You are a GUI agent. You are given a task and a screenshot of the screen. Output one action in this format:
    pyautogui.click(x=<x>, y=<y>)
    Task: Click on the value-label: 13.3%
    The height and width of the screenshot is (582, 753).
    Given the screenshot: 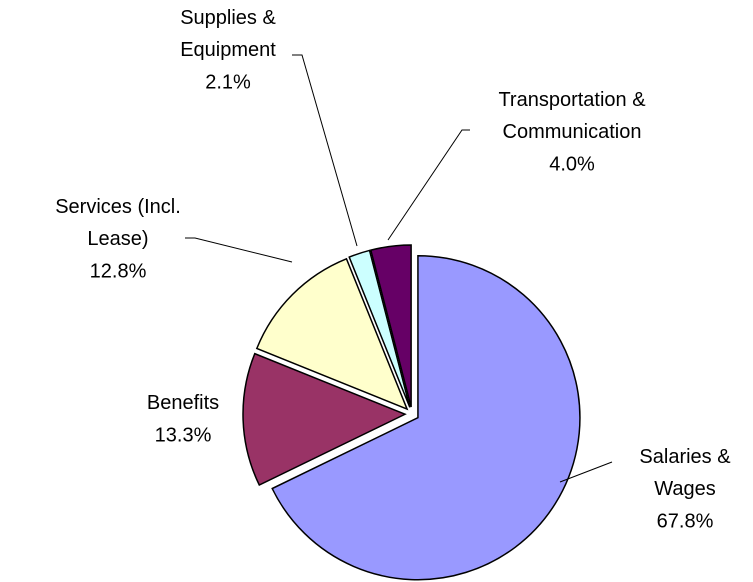 What is the action you would take?
    pyautogui.click(x=183, y=435)
    